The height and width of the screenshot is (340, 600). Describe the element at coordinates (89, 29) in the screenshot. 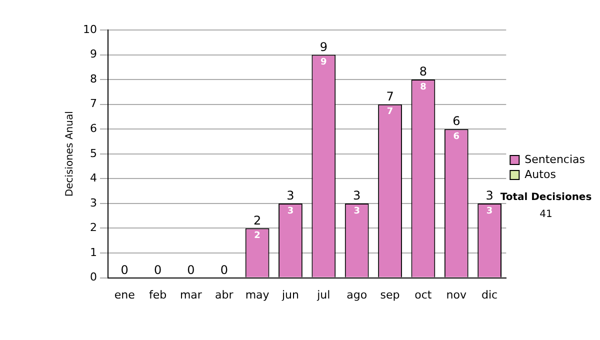

I see `y-tick-label: 10` at that location.